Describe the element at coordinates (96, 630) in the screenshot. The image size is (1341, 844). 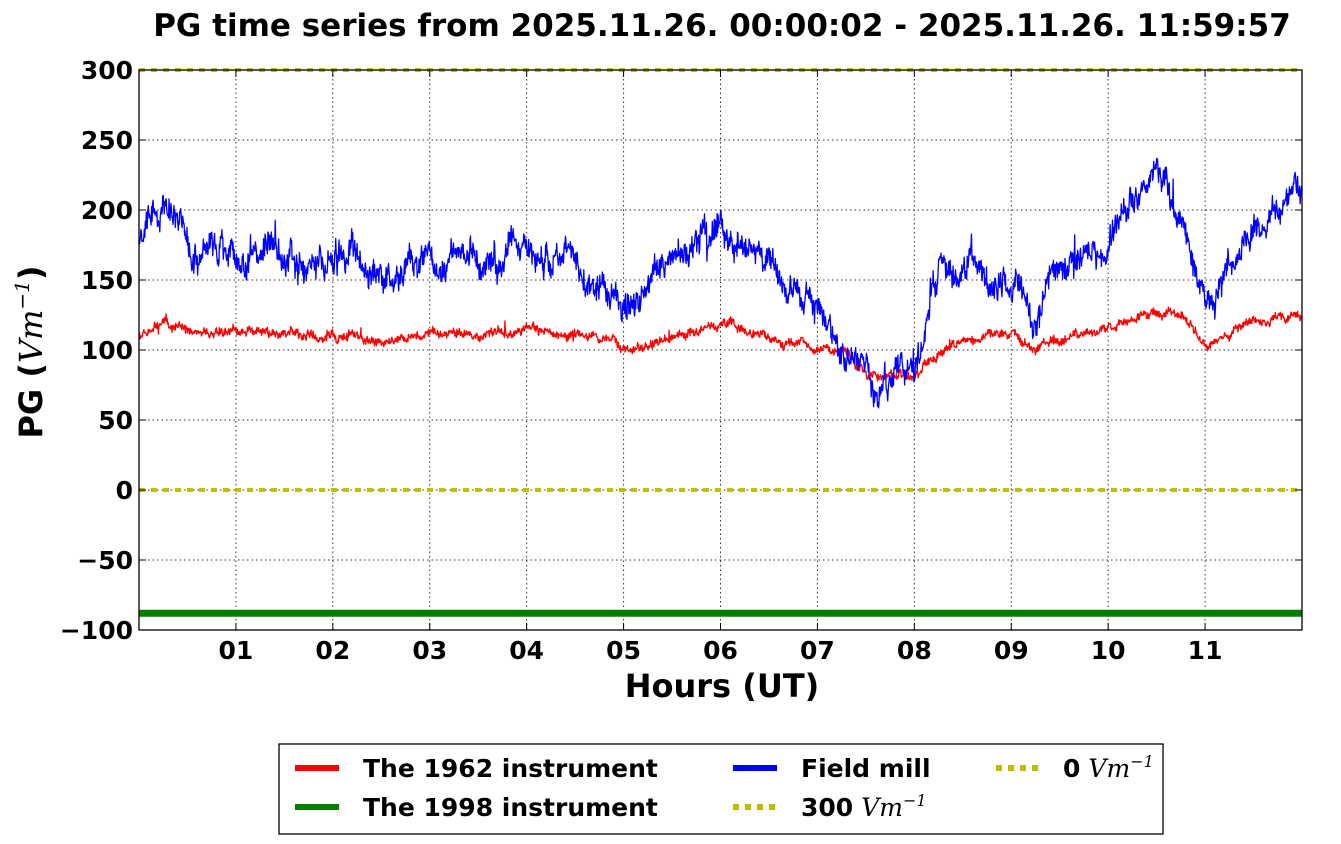
I see `y-tick-label: −100` at that location.